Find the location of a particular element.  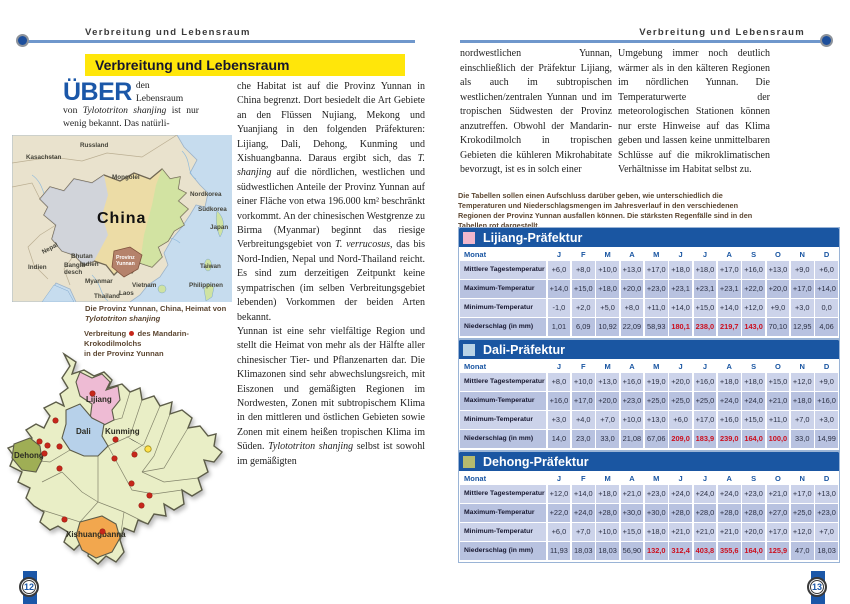

section-title: Verbreitung und Lebensraum is located at coordinates (245, 65).